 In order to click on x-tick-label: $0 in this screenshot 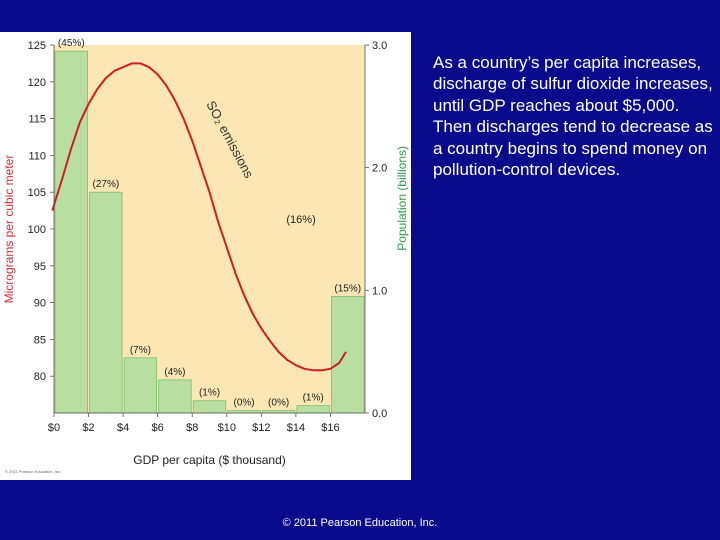, I will do `click(54, 428)`.